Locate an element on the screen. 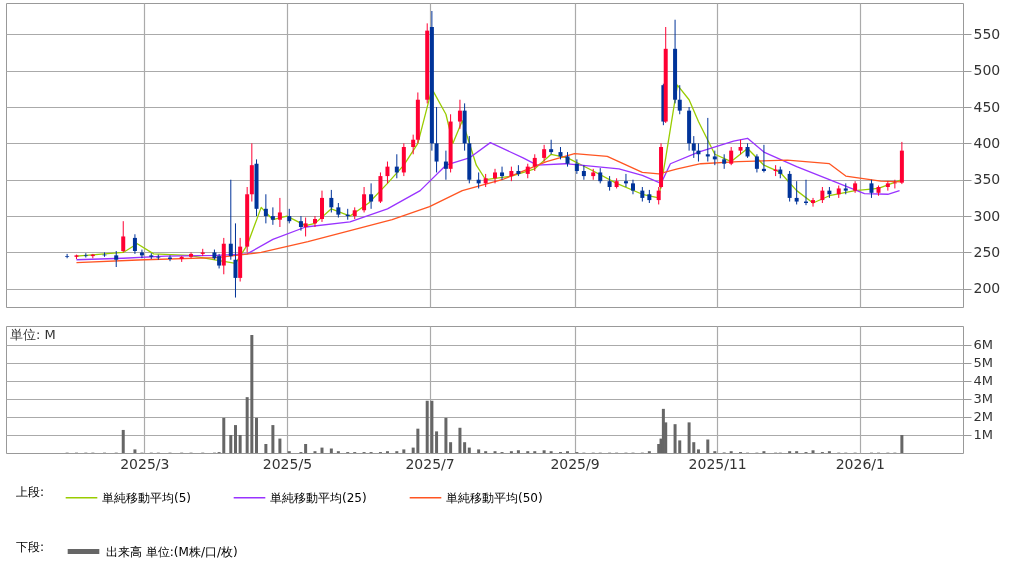 Image resolution: width=1024 pixels, height=563 pixels. legend-label: 出来高 単位:(M株/口/枚) is located at coordinates (172, 551).